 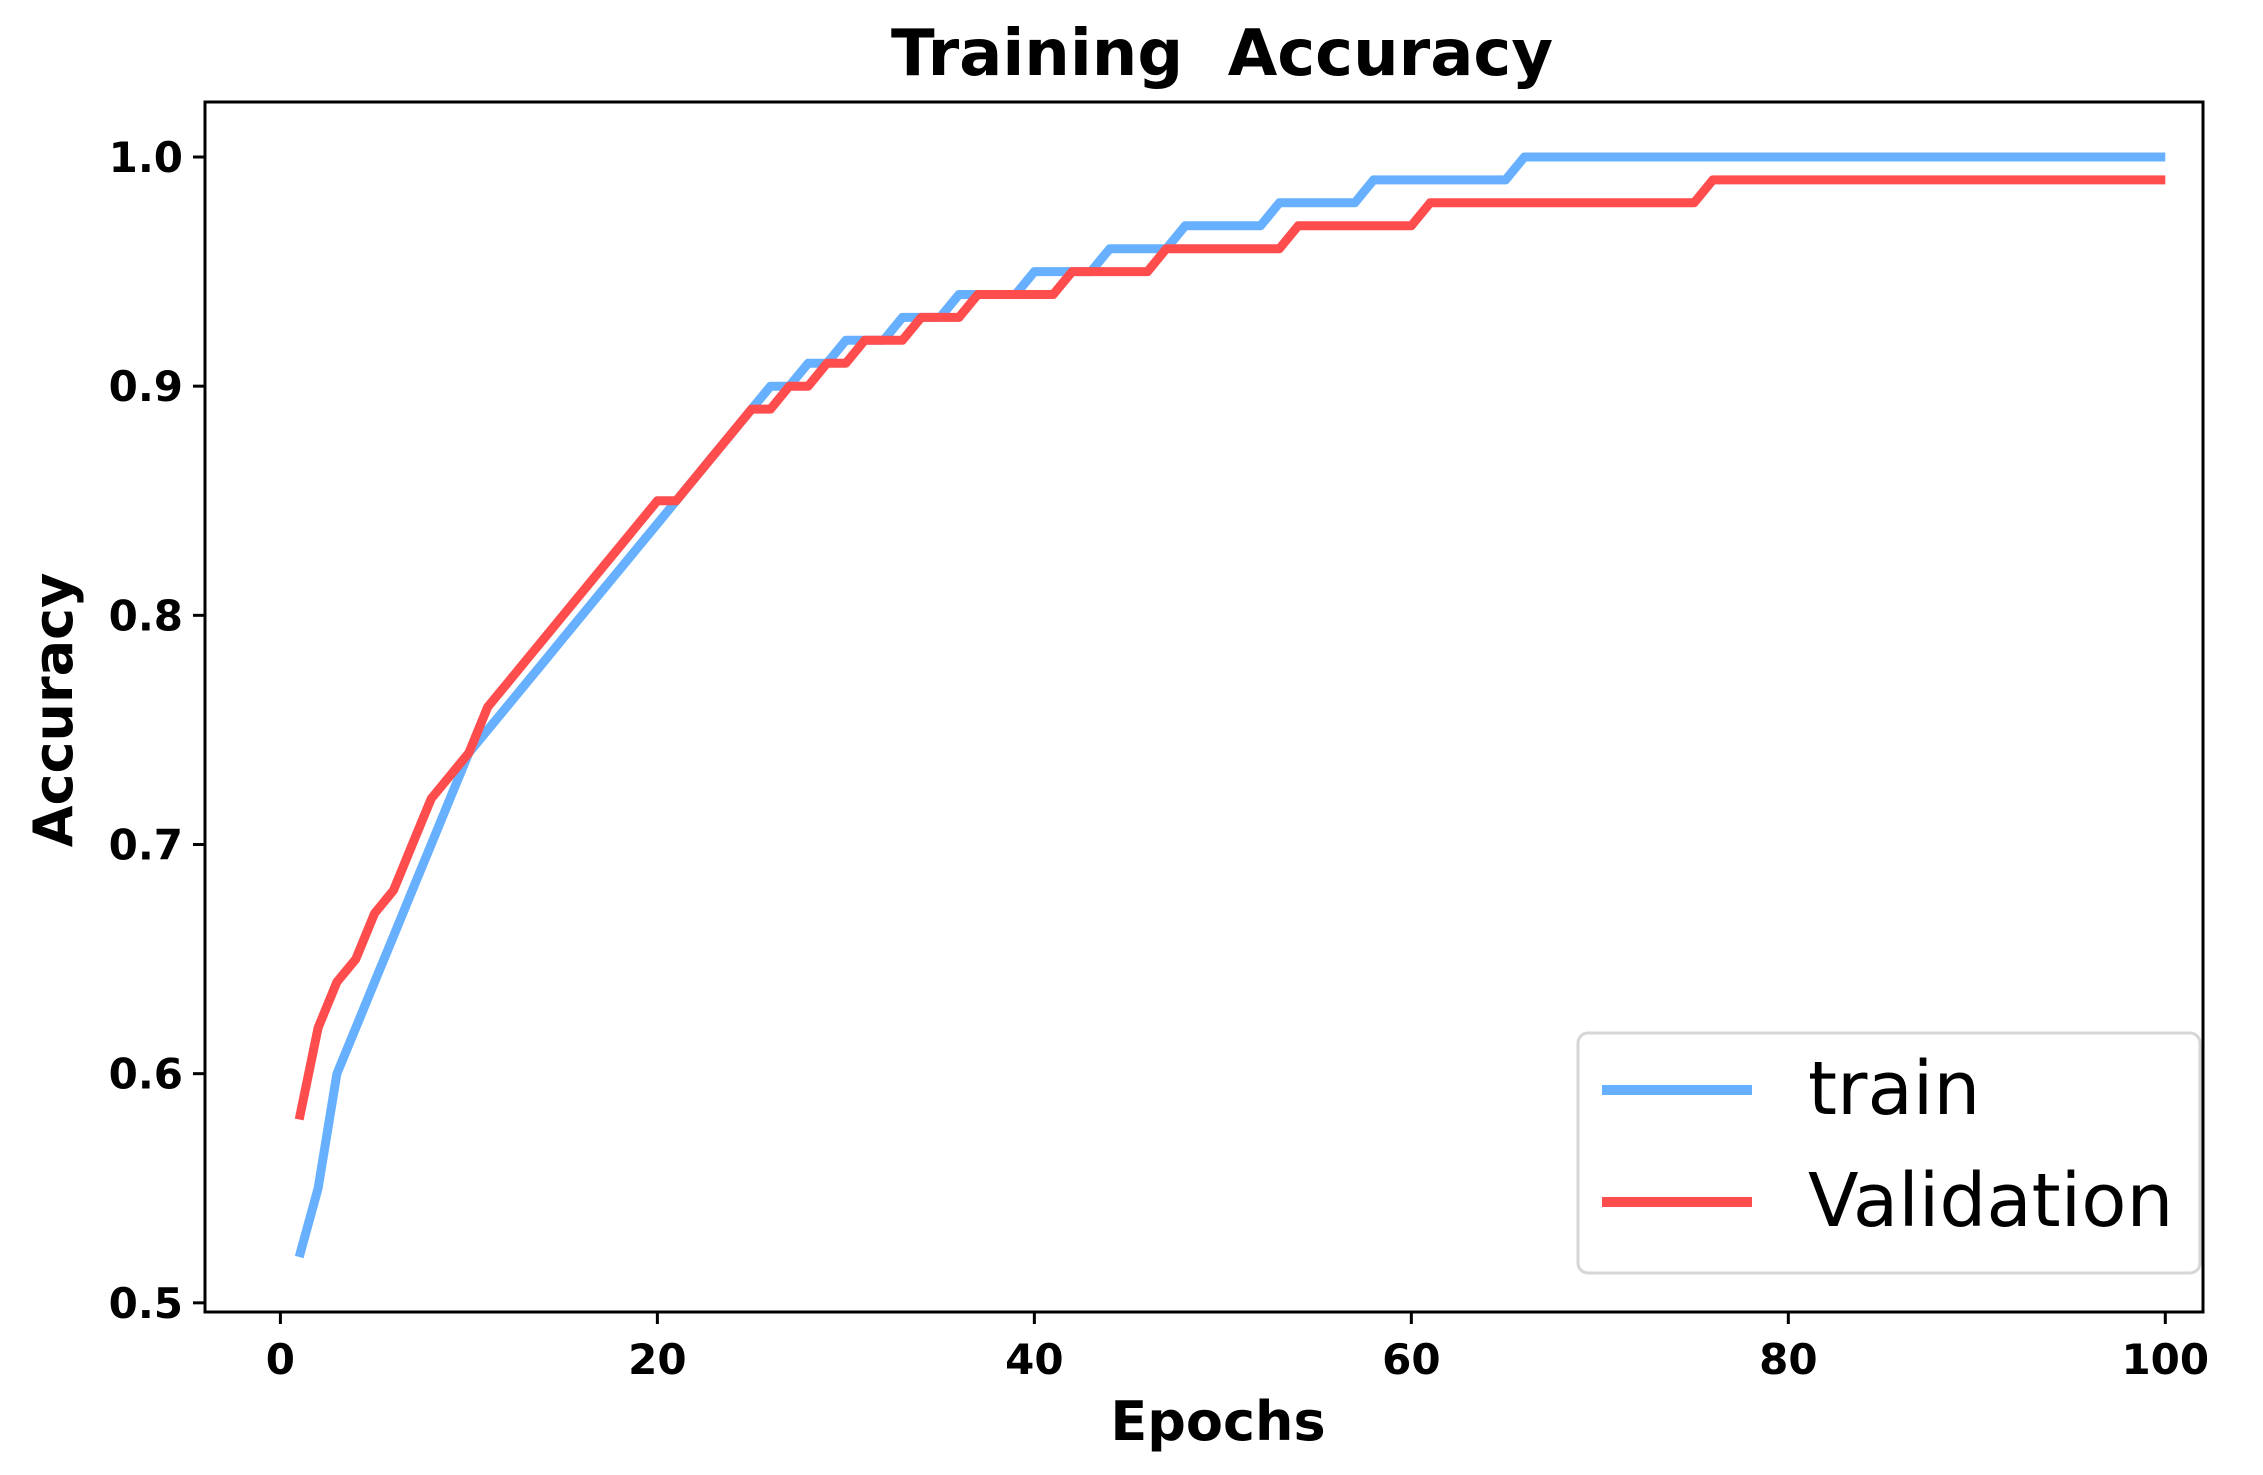 I want to click on y-tick-label: 0.7, so click(x=146, y=845).